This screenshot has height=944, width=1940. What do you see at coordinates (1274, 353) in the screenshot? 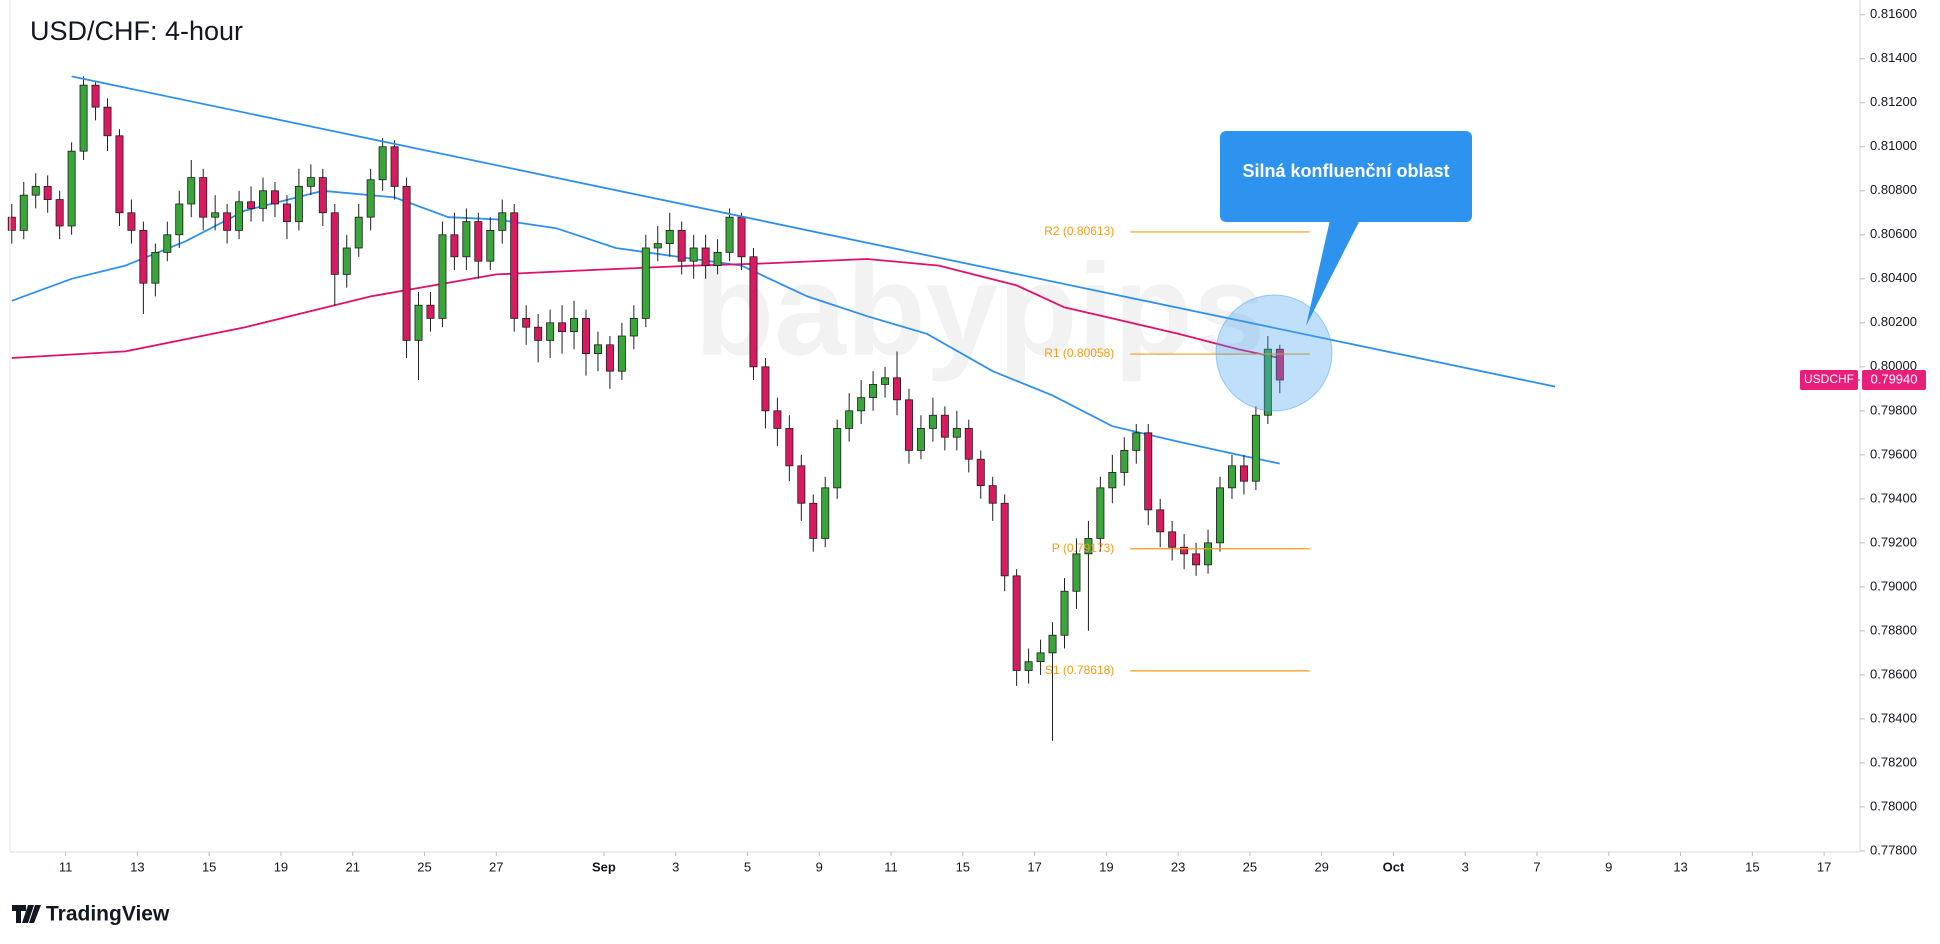
I see `highlight-circle` at bounding box center [1274, 353].